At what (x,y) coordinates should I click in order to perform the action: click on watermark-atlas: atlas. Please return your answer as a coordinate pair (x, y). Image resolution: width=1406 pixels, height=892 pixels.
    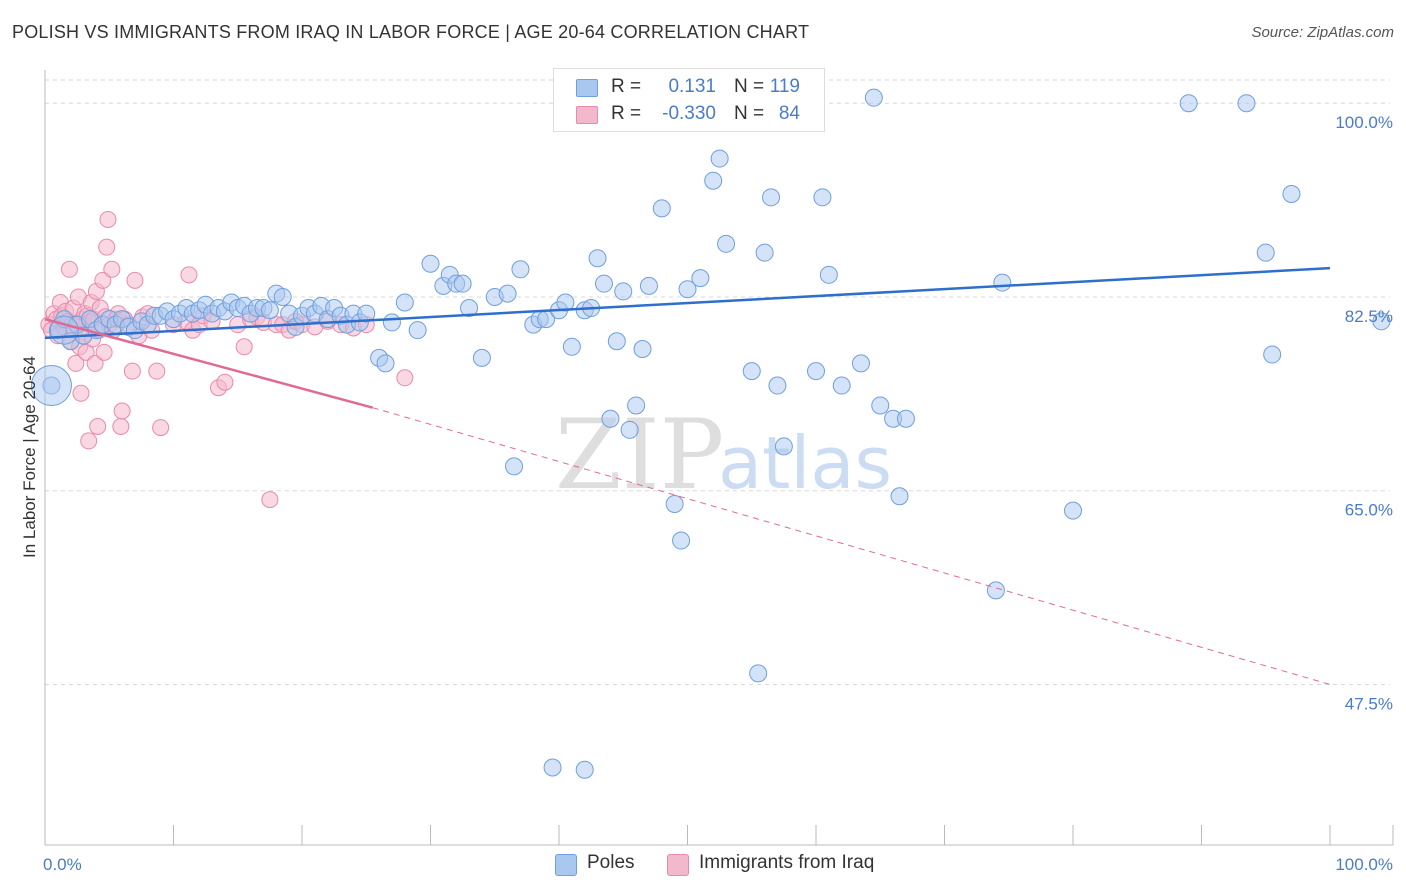
    Looking at the image, I should click on (805, 463).